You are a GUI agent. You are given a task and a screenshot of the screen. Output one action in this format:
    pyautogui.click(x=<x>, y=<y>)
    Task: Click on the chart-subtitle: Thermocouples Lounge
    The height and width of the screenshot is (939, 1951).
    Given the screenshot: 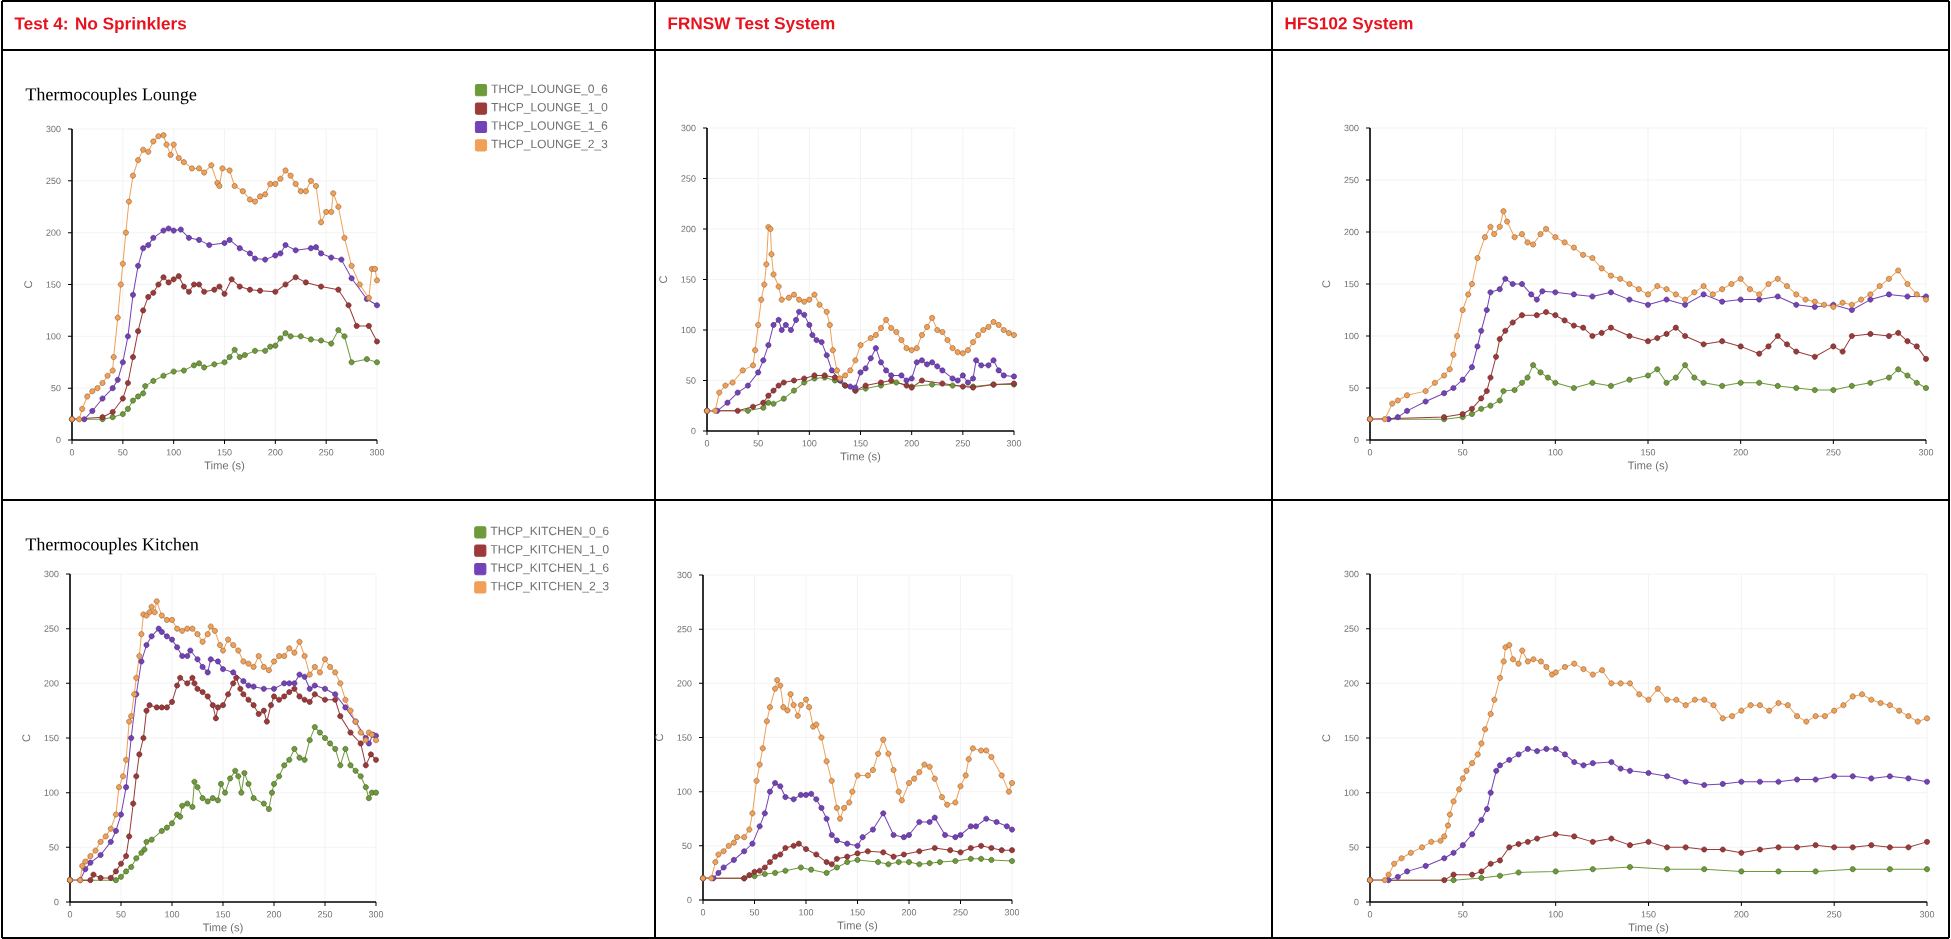 What is the action you would take?
    pyautogui.click(x=111, y=96)
    